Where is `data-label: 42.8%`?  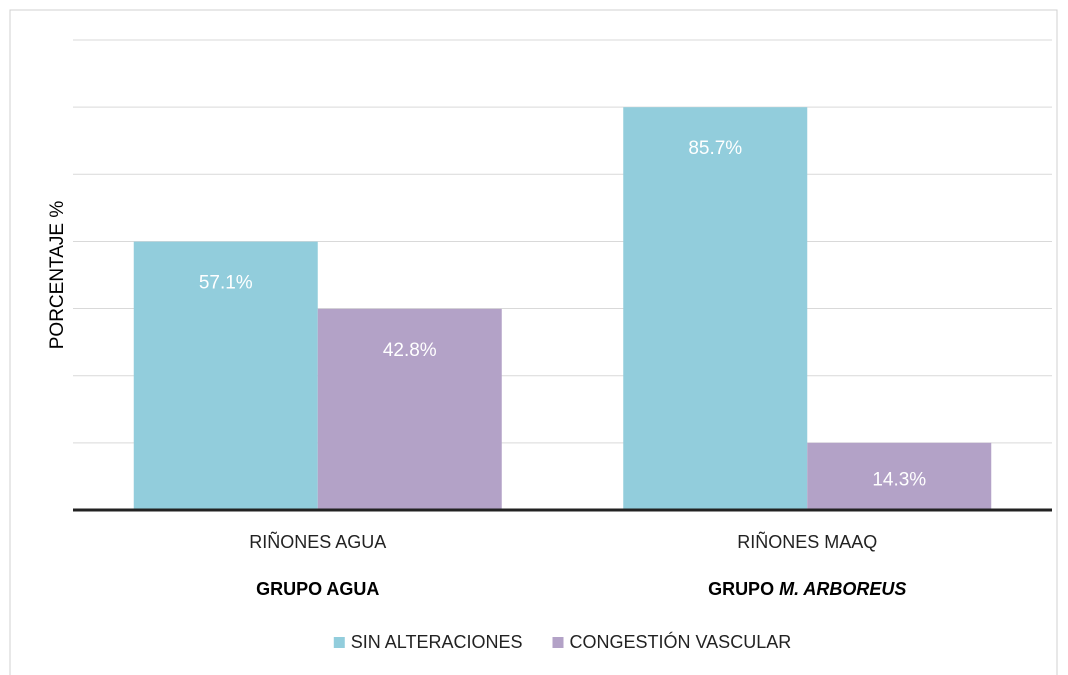
data-label: 42.8% is located at coordinates (410, 350).